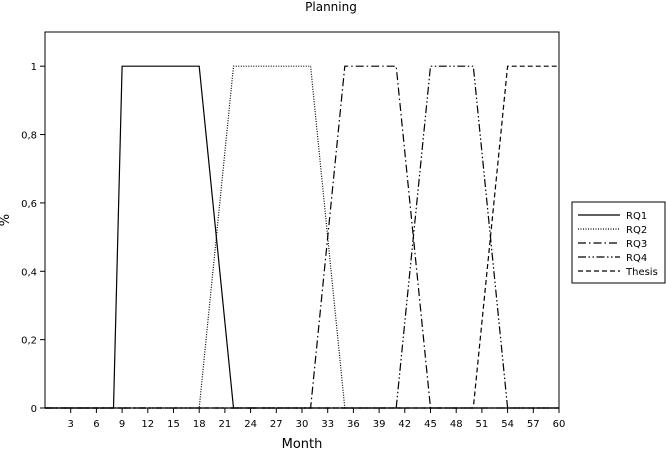 The width and height of the screenshot is (666, 449). I want to click on legend-label-thesis: Thesis, so click(641, 272).